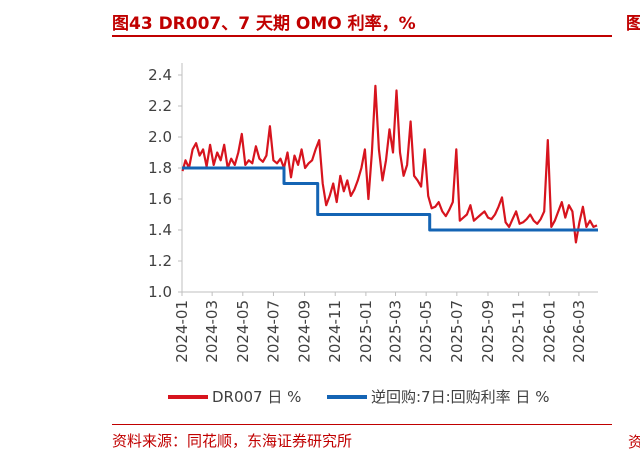 The height and width of the screenshot is (462, 640). What do you see at coordinates (160, 261) in the screenshot?
I see `y-tick-label: 1.2` at bounding box center [160, 261].